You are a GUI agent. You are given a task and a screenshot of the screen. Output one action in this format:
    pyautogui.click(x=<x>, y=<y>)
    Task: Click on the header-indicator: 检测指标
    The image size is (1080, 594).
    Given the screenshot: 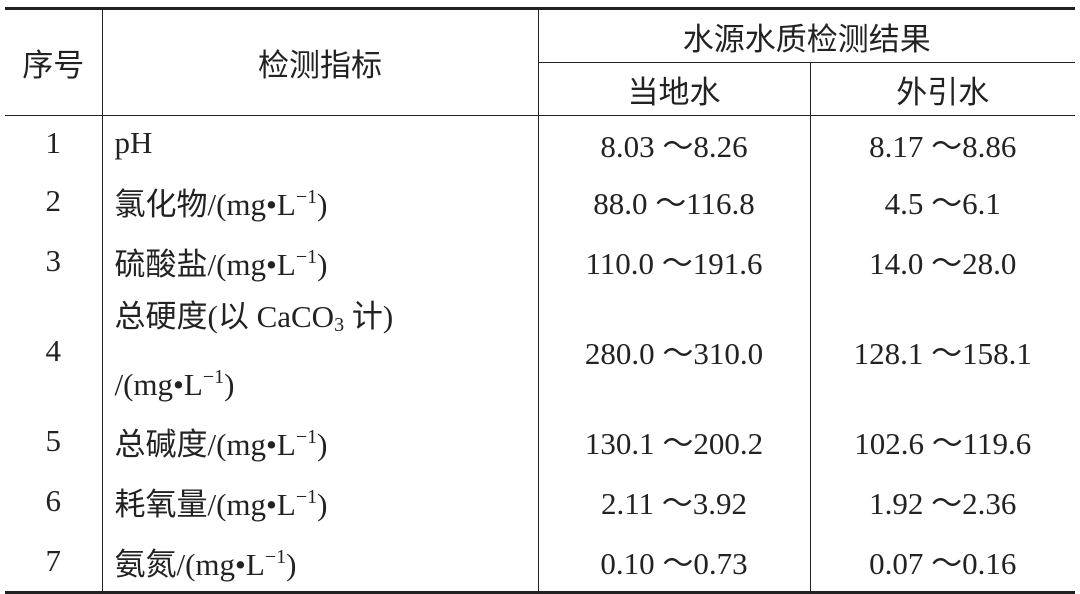 What is the action you would take?
    pyautogui.click(x=320, y=61)
    